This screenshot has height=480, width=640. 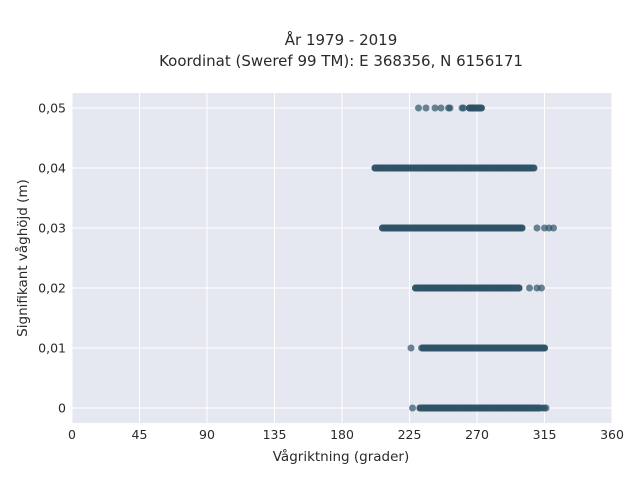 What do you see at coordinates (612, 434) in the screenshot?
I see `x-tick-label: 360` at bounding box center [612, 434].